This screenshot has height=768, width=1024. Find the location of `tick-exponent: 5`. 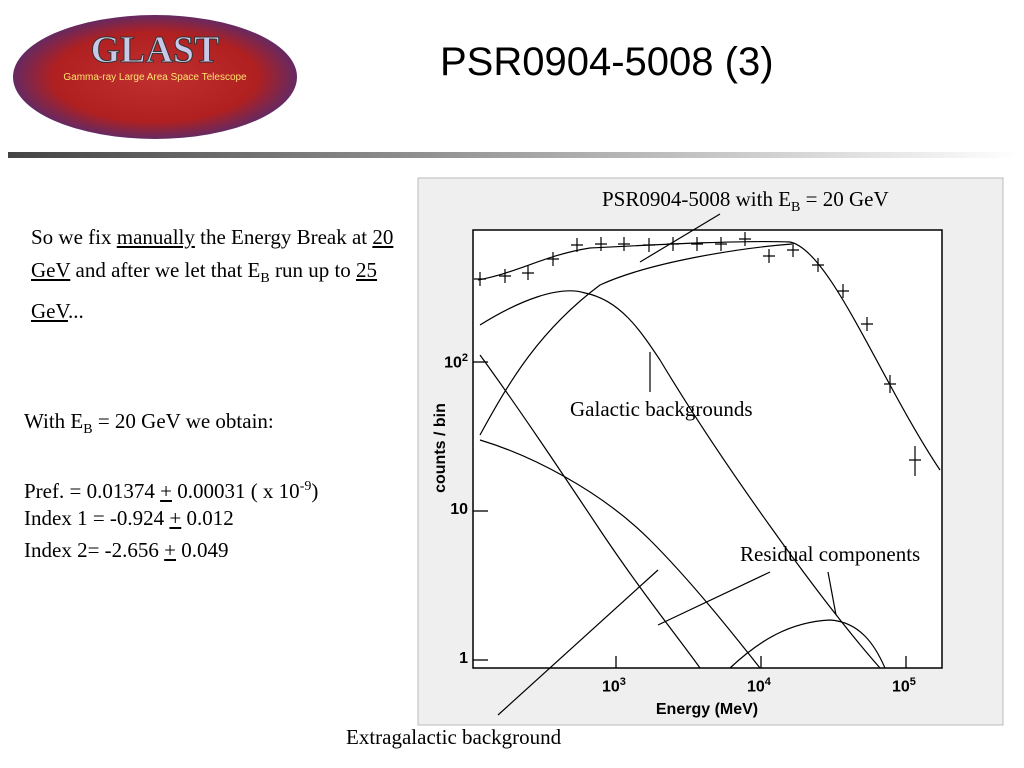

tick-exponent: 5 is located at coordinates (912, 682).